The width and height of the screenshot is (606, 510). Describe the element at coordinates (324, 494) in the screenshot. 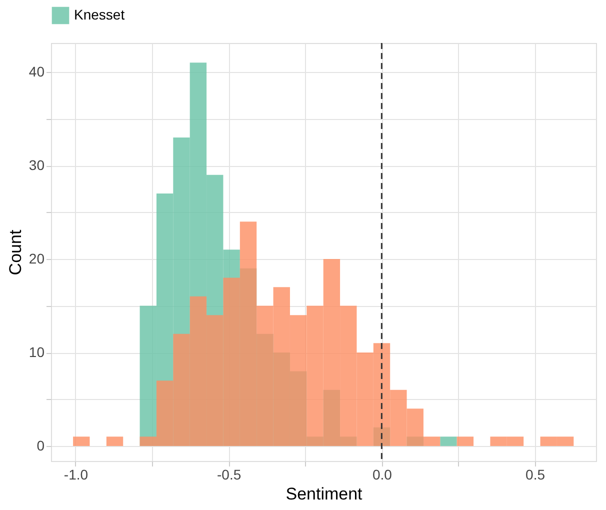

I see `x-axis-title: Sentiment` at that location.